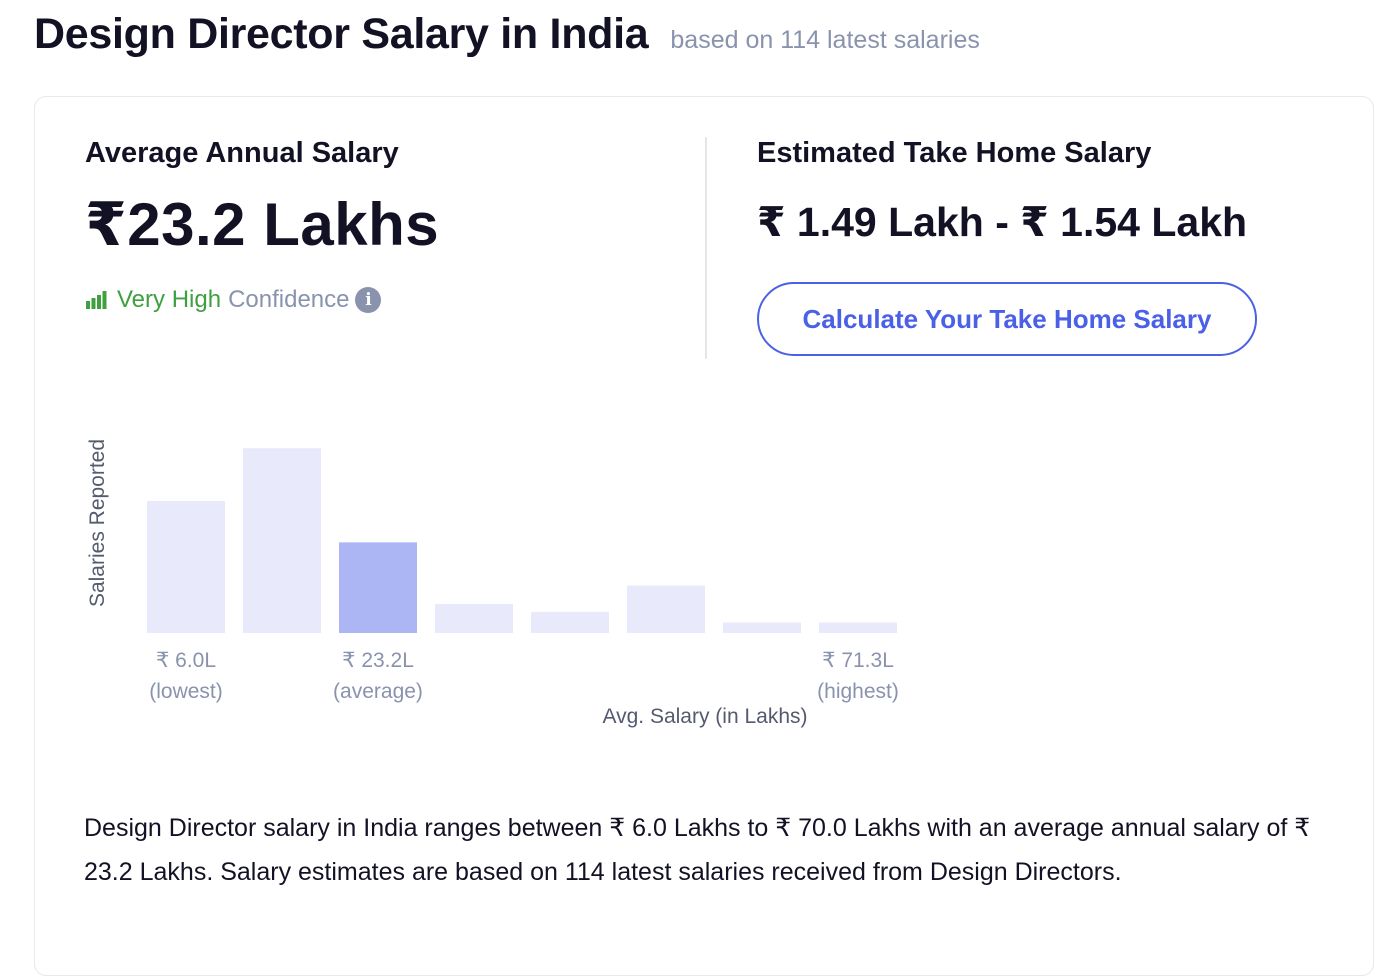 Image resolution: width=1378 pixels, height=976 pixels. Describe the element at coordinates (825, 40) in the screenshot. I see `page-subtitle: based on 114 latest salaries` at that location.